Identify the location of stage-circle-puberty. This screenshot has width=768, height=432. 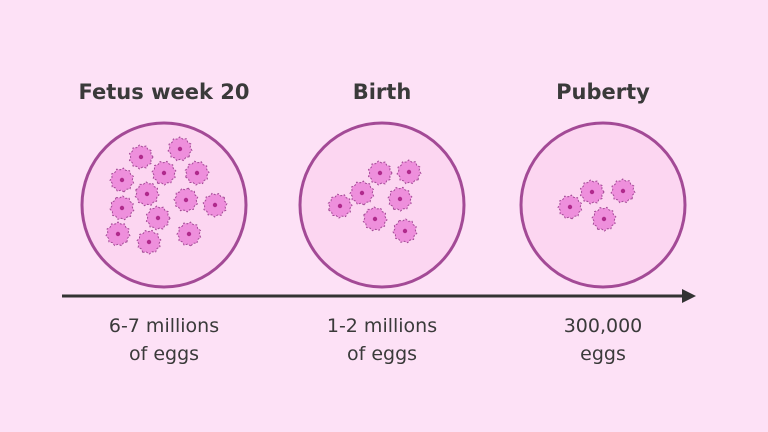
(603, 205).